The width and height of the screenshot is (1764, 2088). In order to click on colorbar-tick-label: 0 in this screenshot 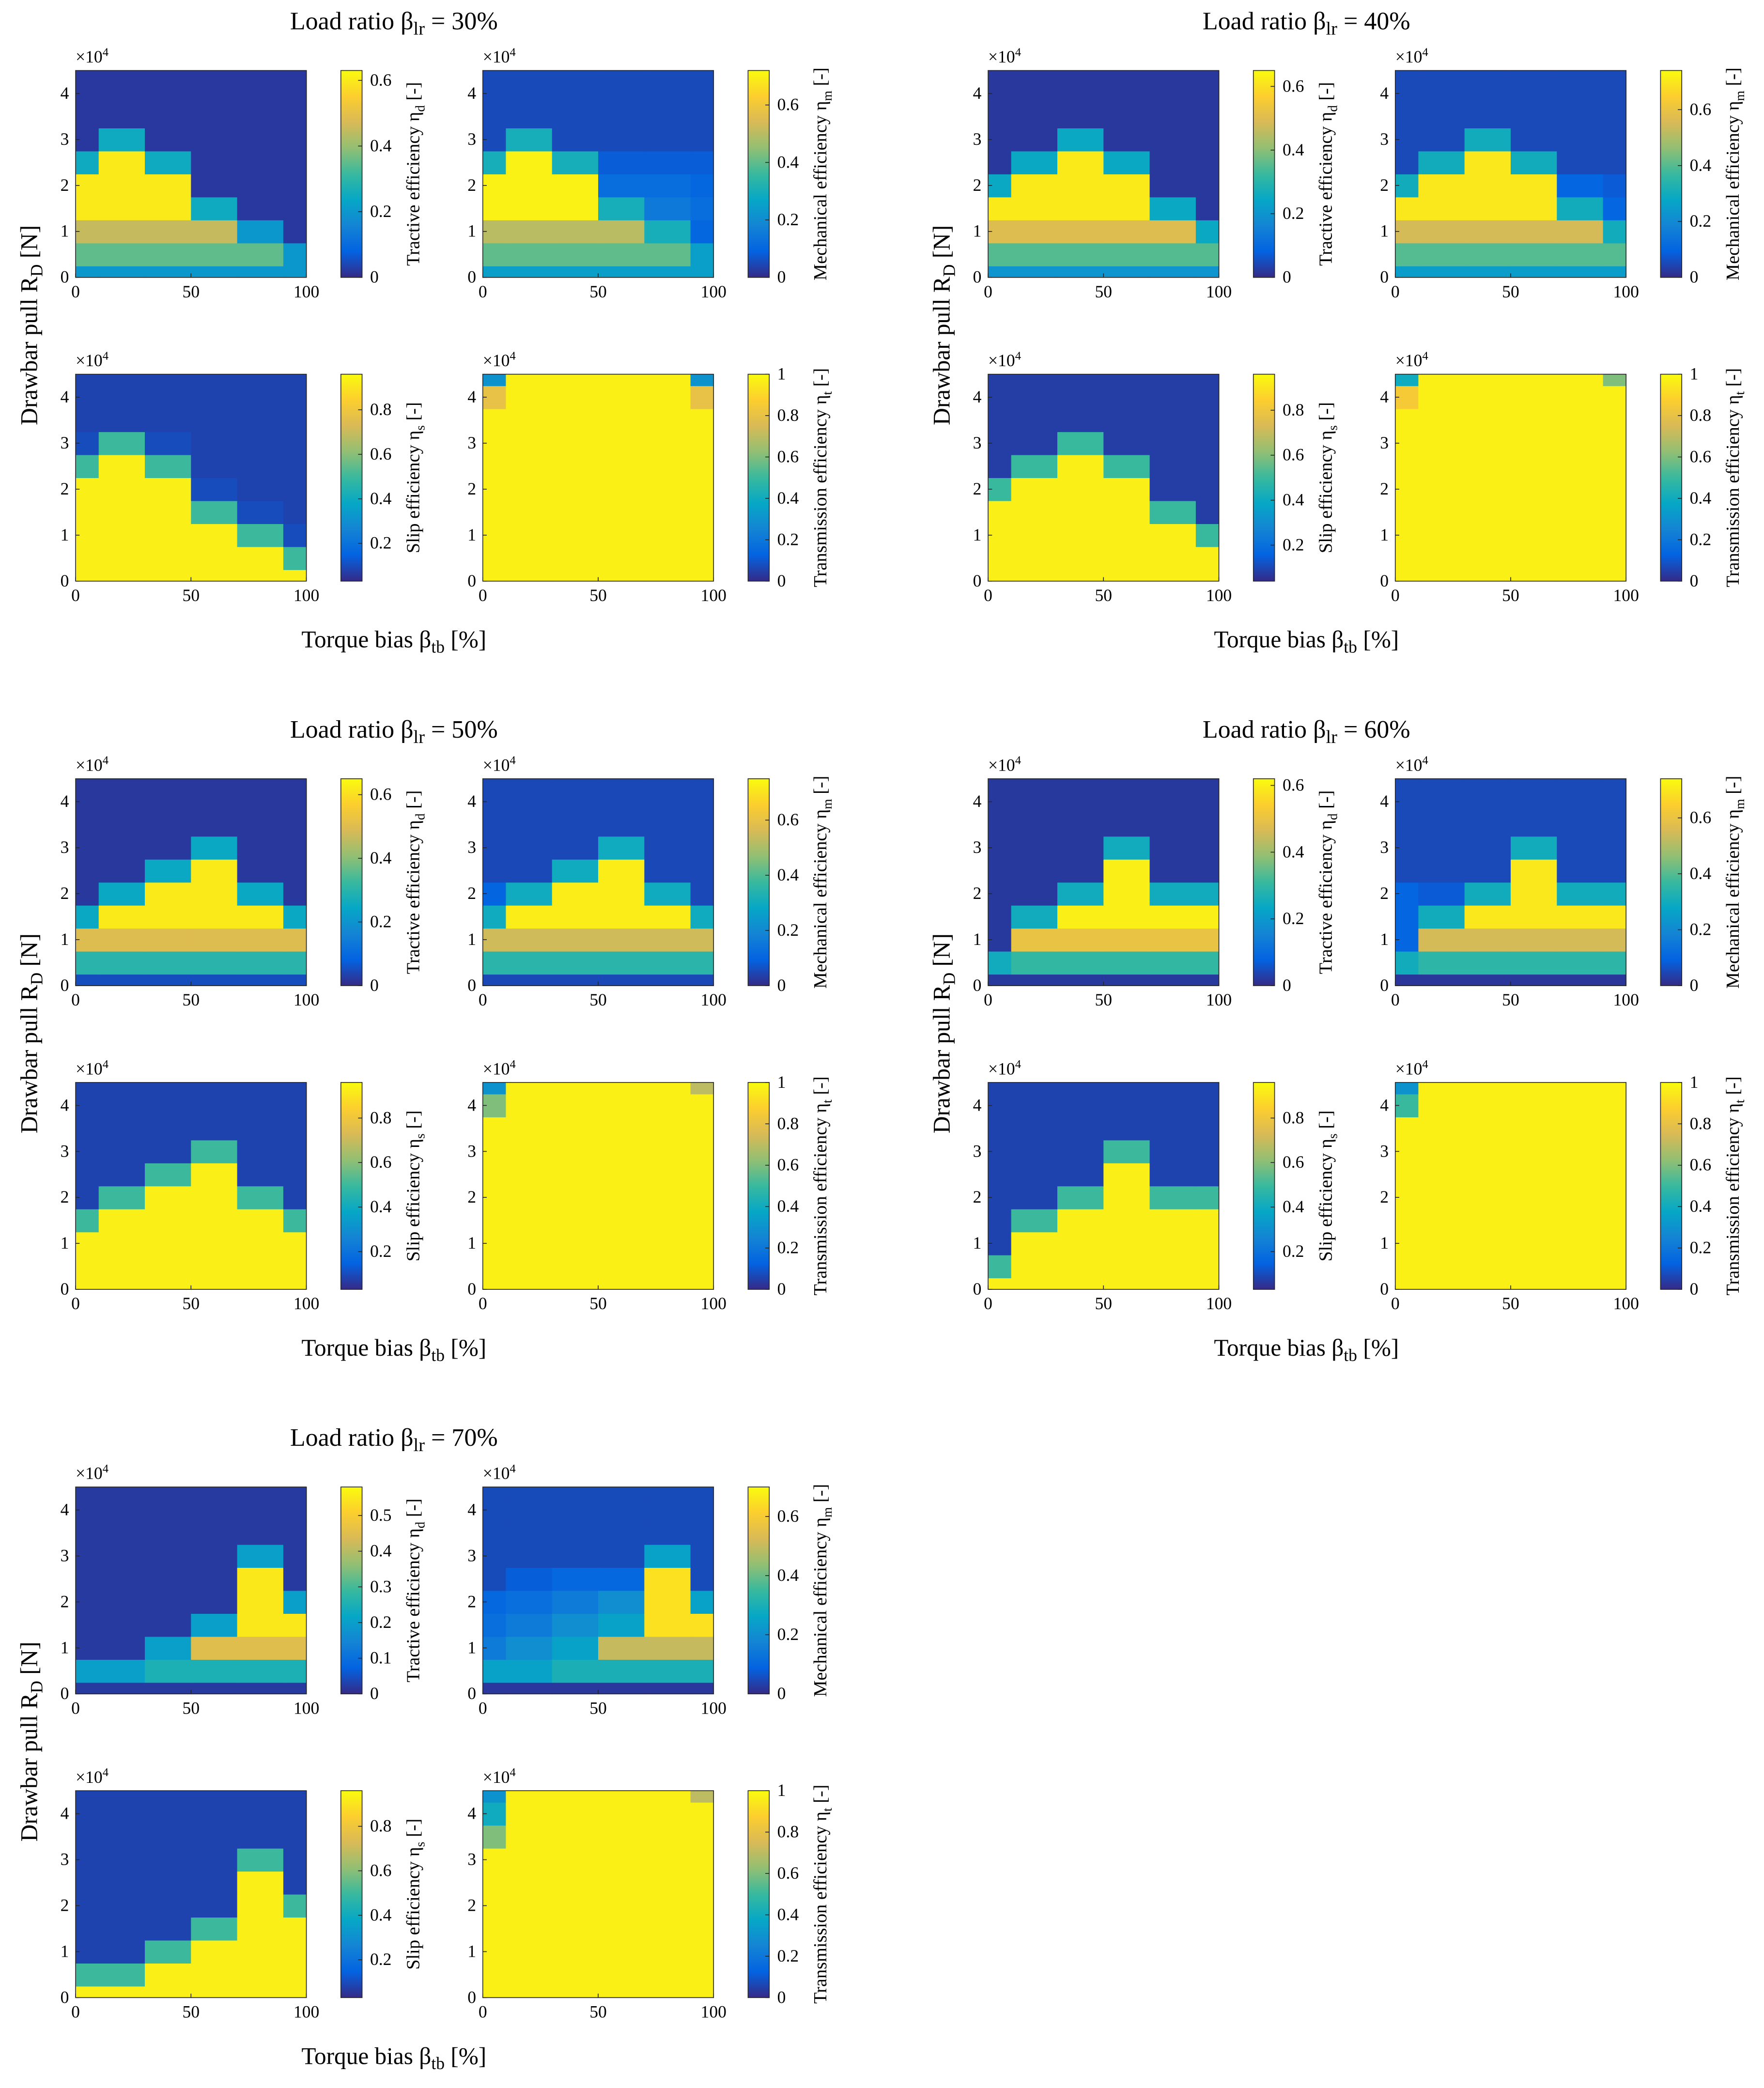, I will do `click(1287, 985)`.